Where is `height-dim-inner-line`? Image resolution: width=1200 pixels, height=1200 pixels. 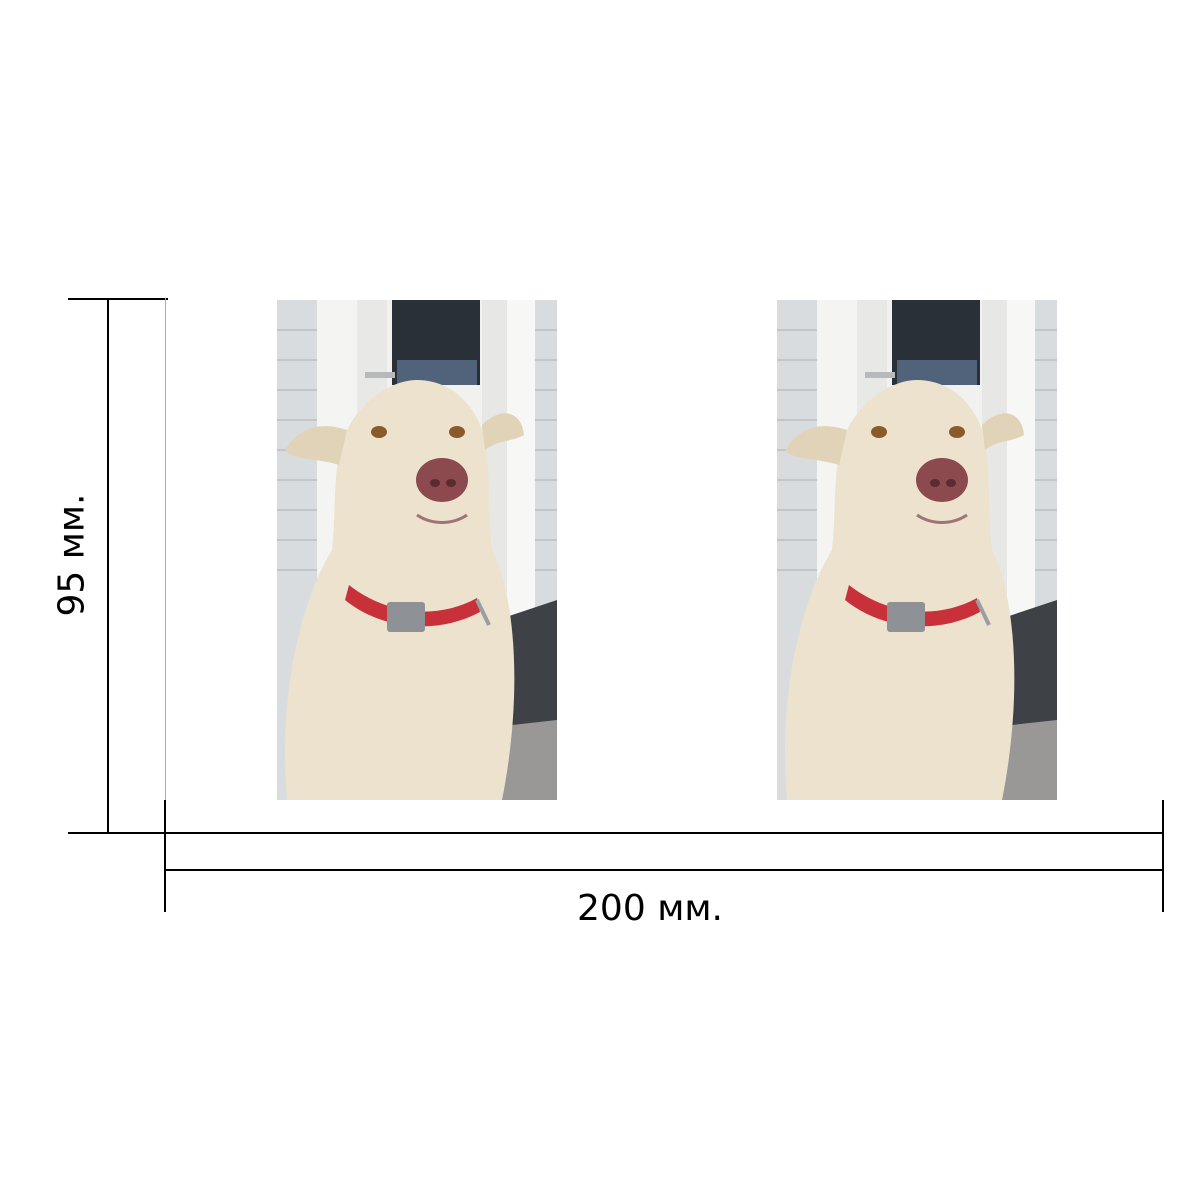 height-dim-inner-line is located at coordinates (165, 566).